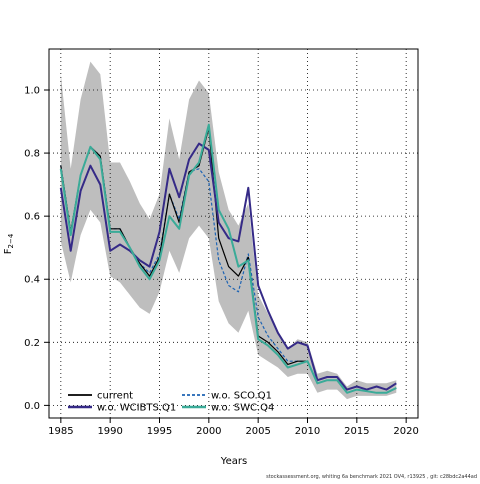  Describe the element at coordinates (233, 461) in the screenshot. I see `x-axis-title: Years` at that location.